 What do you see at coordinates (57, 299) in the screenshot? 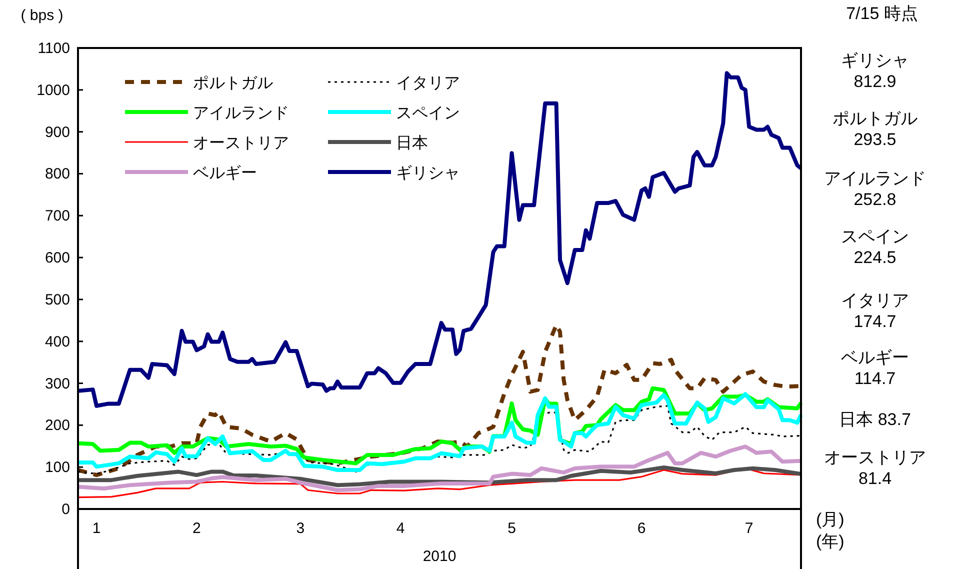
I see `y-tick-label: 500` at bounding box center [57, 299].